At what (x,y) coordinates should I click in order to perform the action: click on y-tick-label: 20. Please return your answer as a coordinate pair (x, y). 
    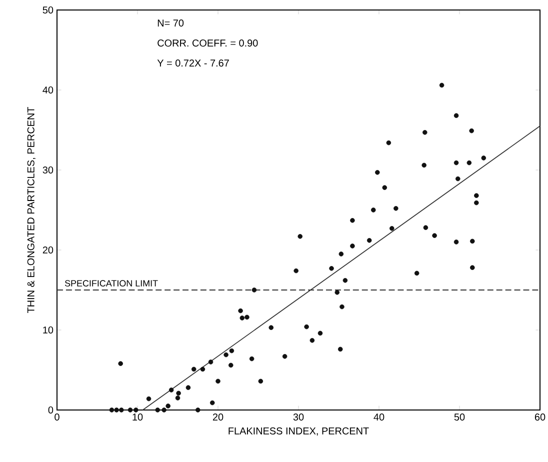
    Looking at the image, I should click on (48, 250).